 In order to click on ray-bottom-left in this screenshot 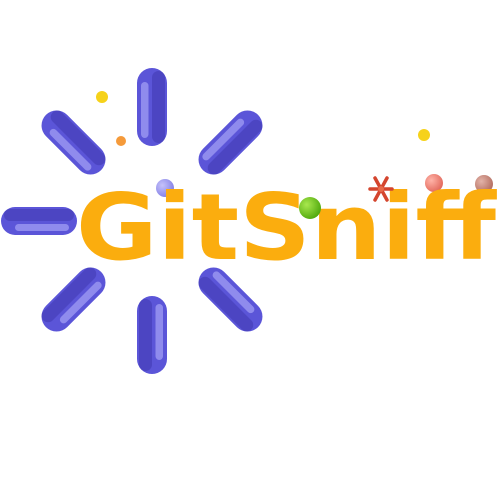, I will do `click(73, 299)`.